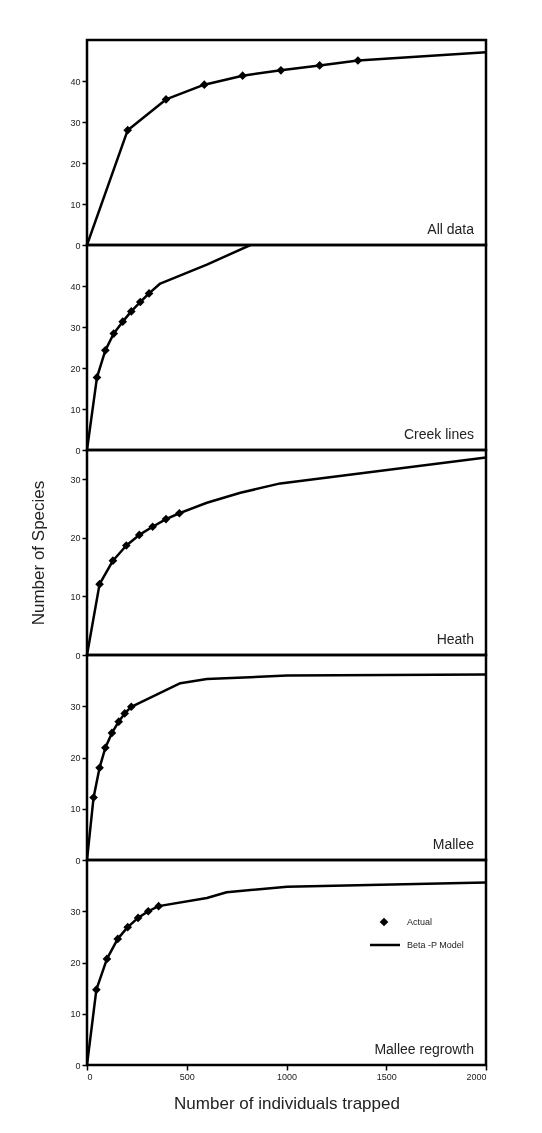 The image size is (542, 1133). I want to click on text: Mallee regrowth, so click(424, 1049).